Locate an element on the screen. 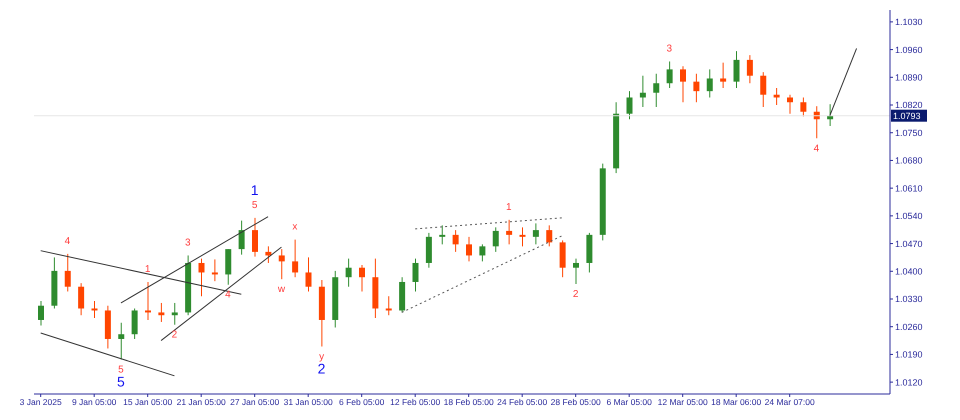  y-tick-label: 1.0190 is located at coordinates (909, 355).